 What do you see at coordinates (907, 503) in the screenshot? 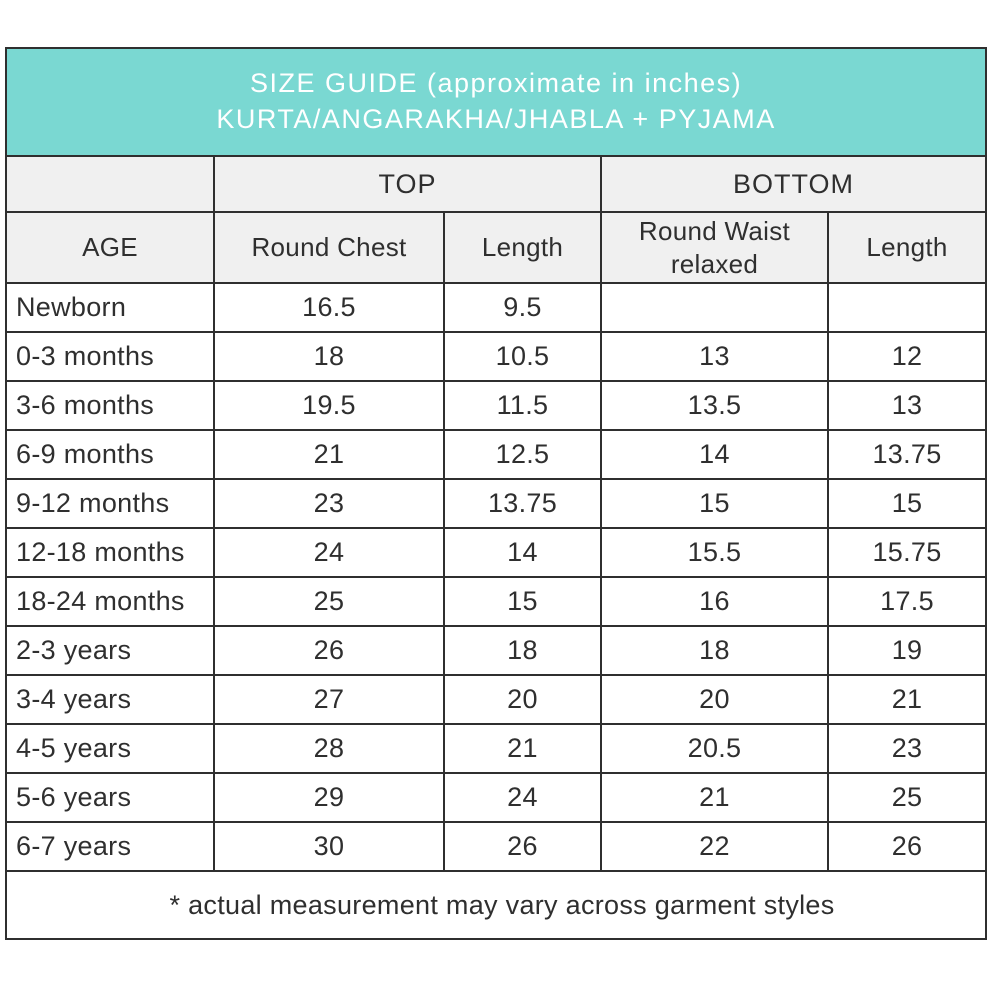
I see `bottom-length-cell: 15` at bounding box center [907, 503].